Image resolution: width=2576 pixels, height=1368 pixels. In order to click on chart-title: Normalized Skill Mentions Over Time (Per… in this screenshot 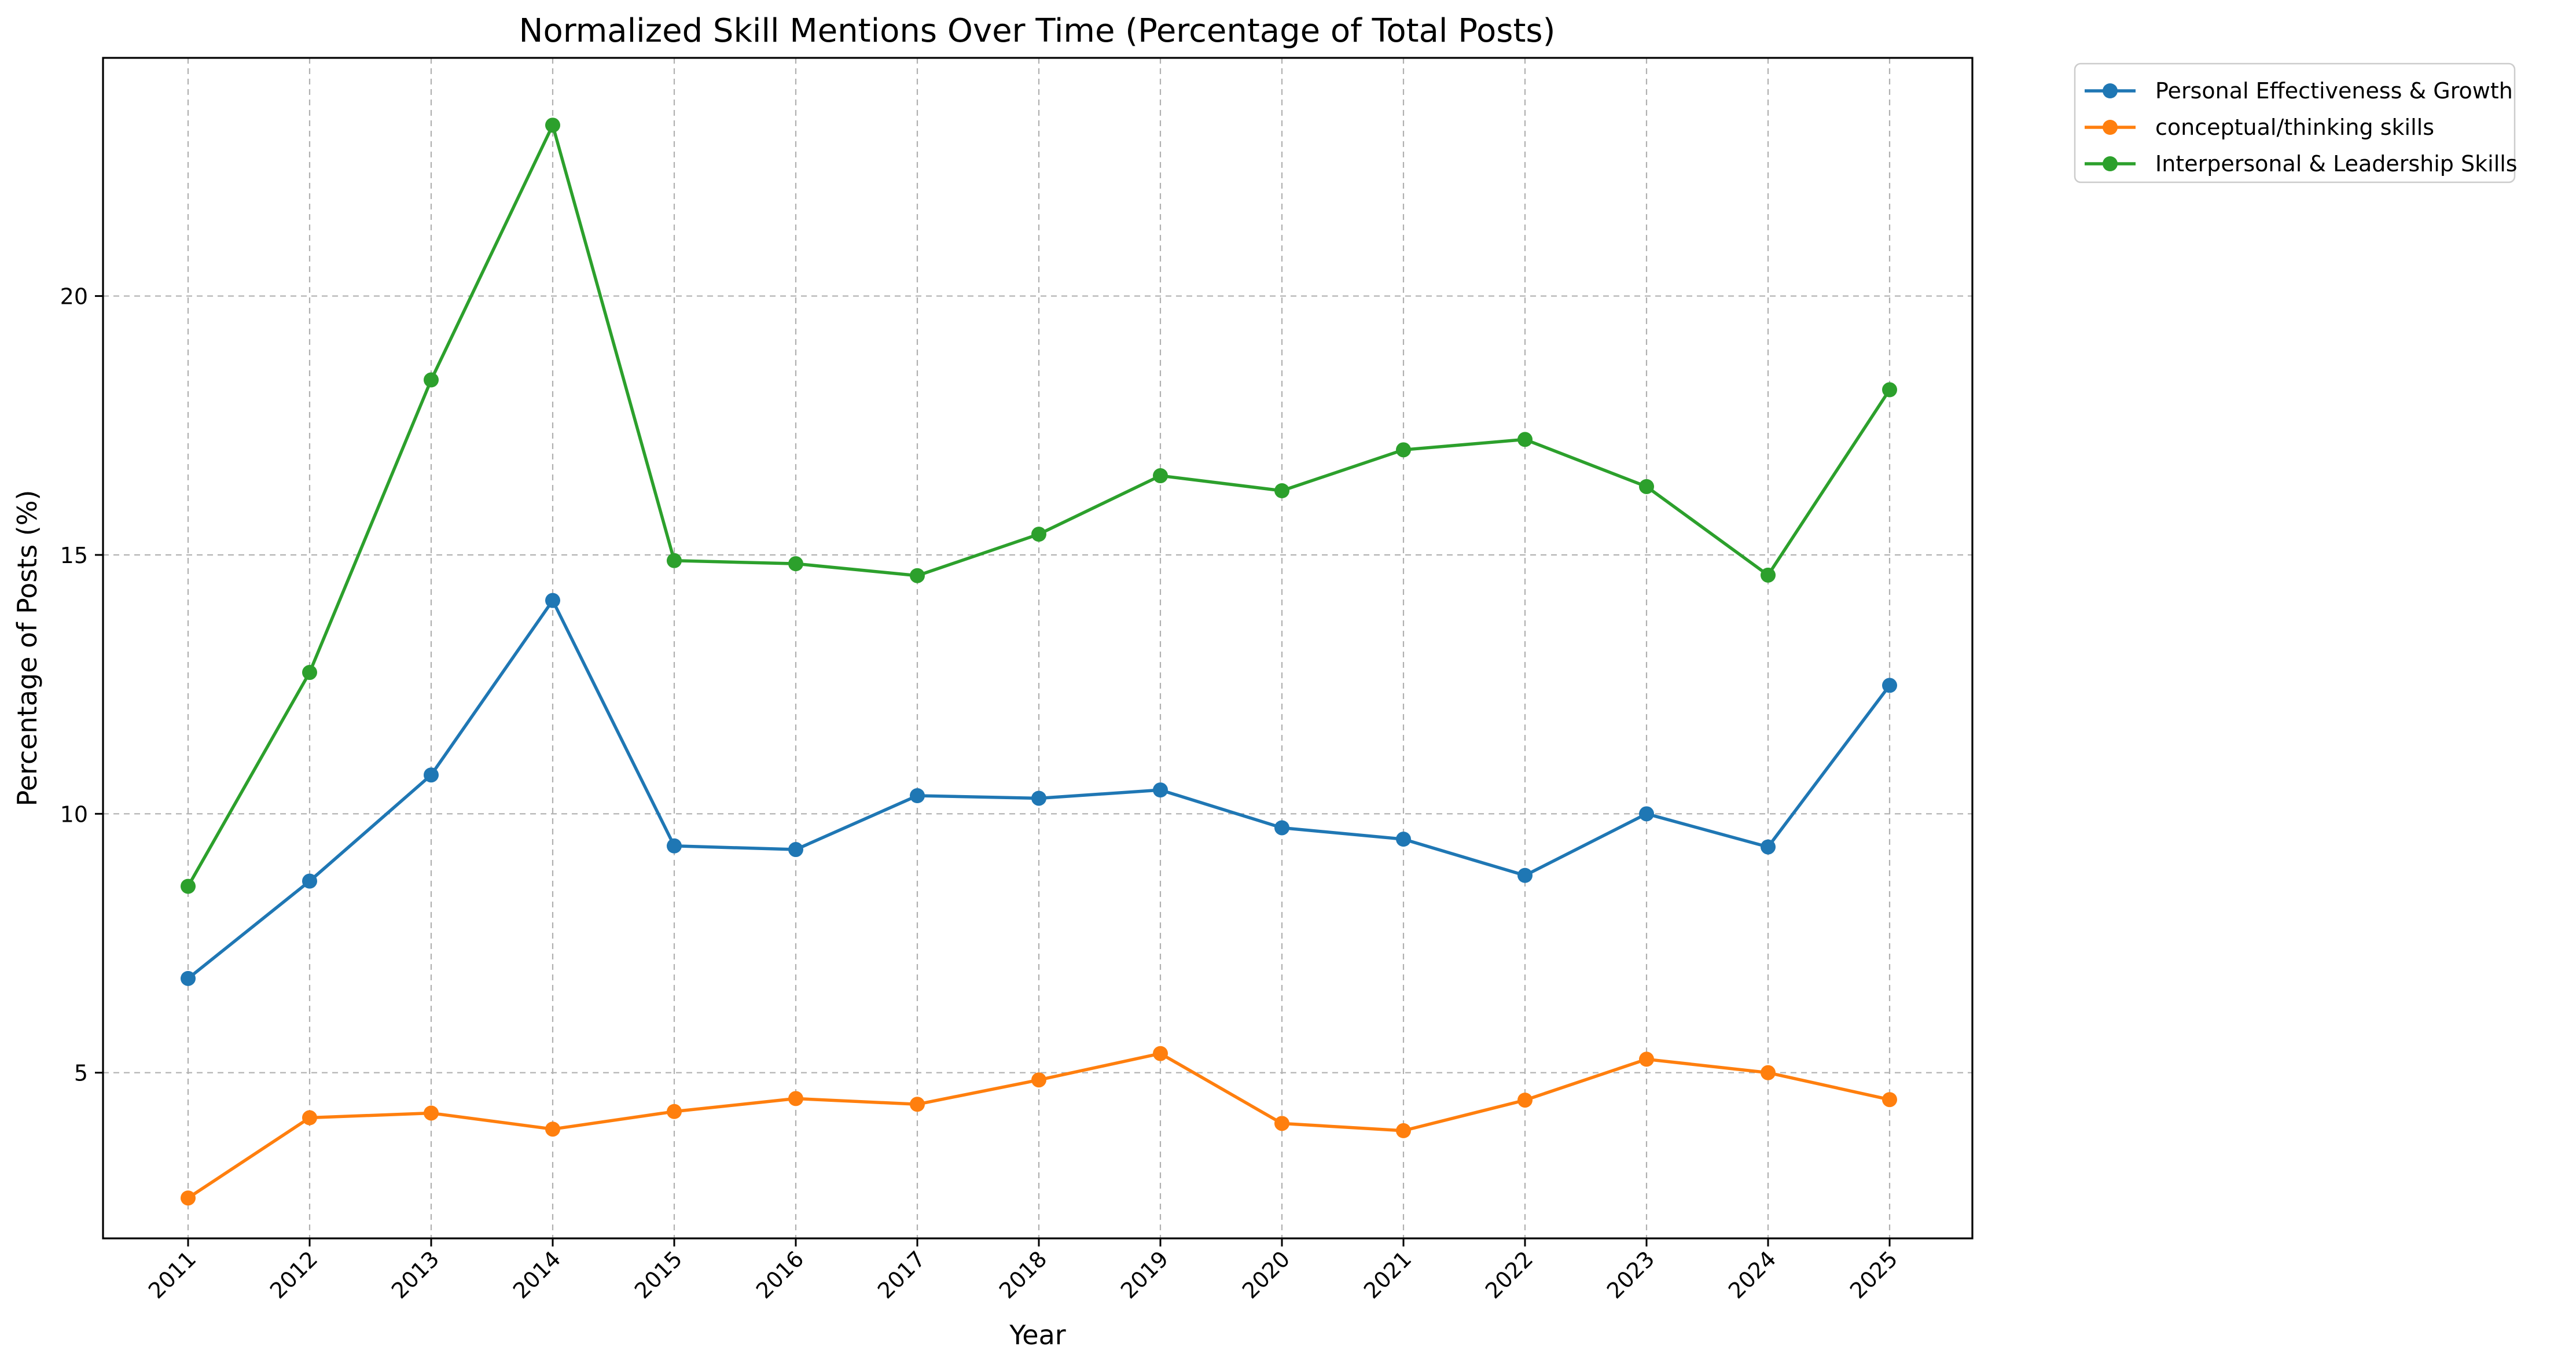, I will do `click(1037, 31)`.